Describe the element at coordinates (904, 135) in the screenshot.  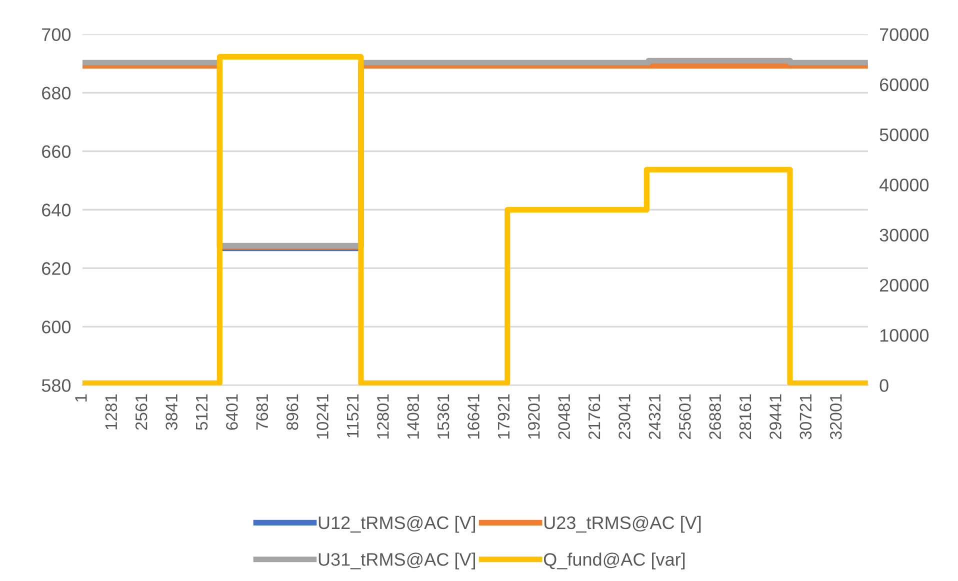
I see `y2-tick-label: 50000` at that location.